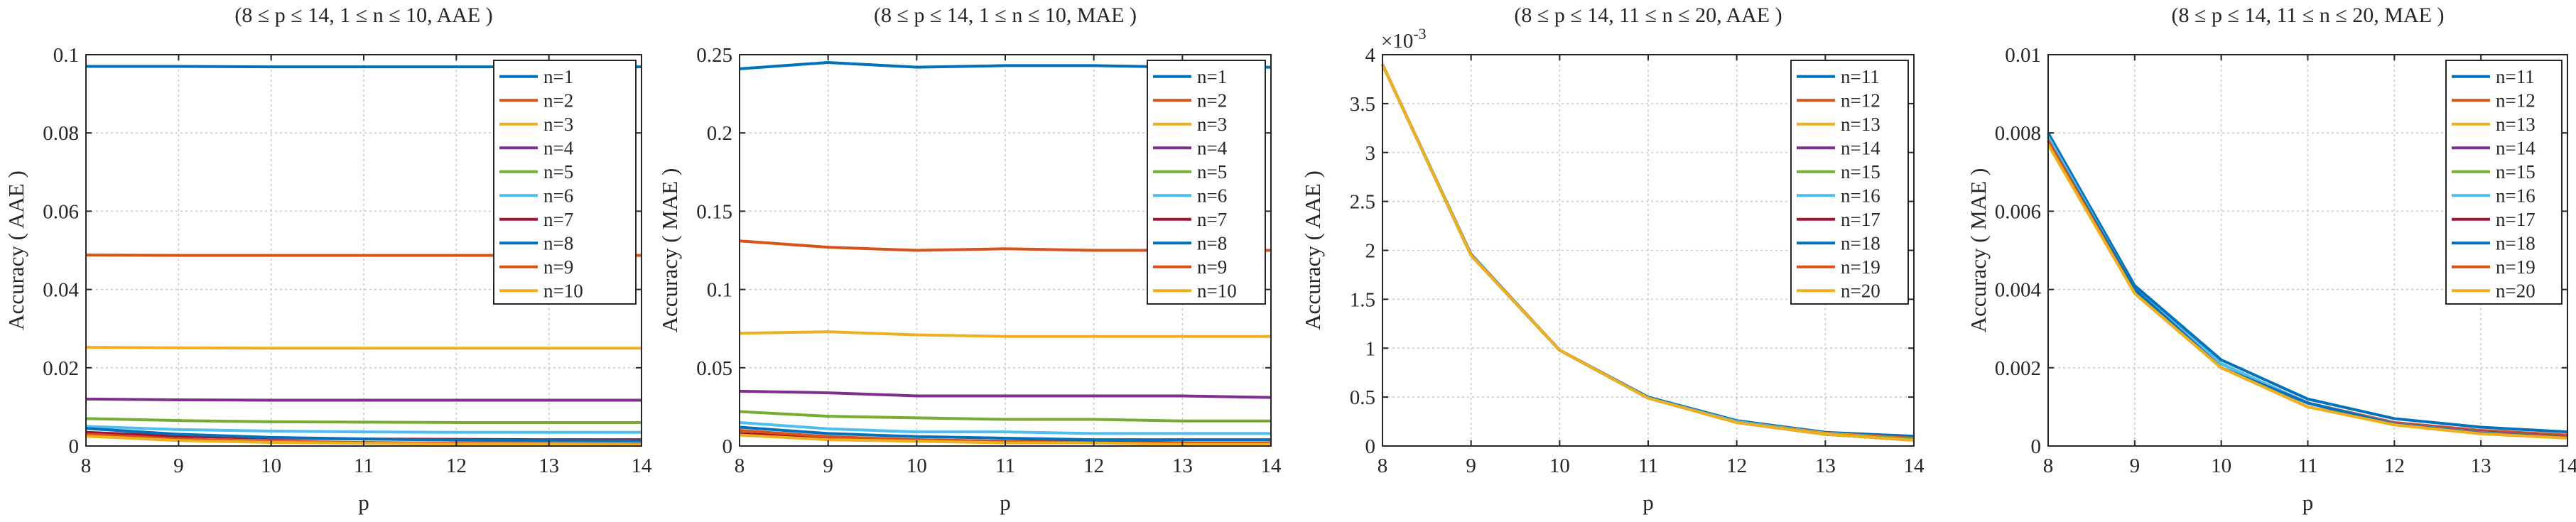 Image resolution: width=2576 pixels, height=522 pixels. What do you see at coordinates (1362, 299) in the screenshot?
I see `y-tick-label: 1.5` at bounding box center [1362, 299].